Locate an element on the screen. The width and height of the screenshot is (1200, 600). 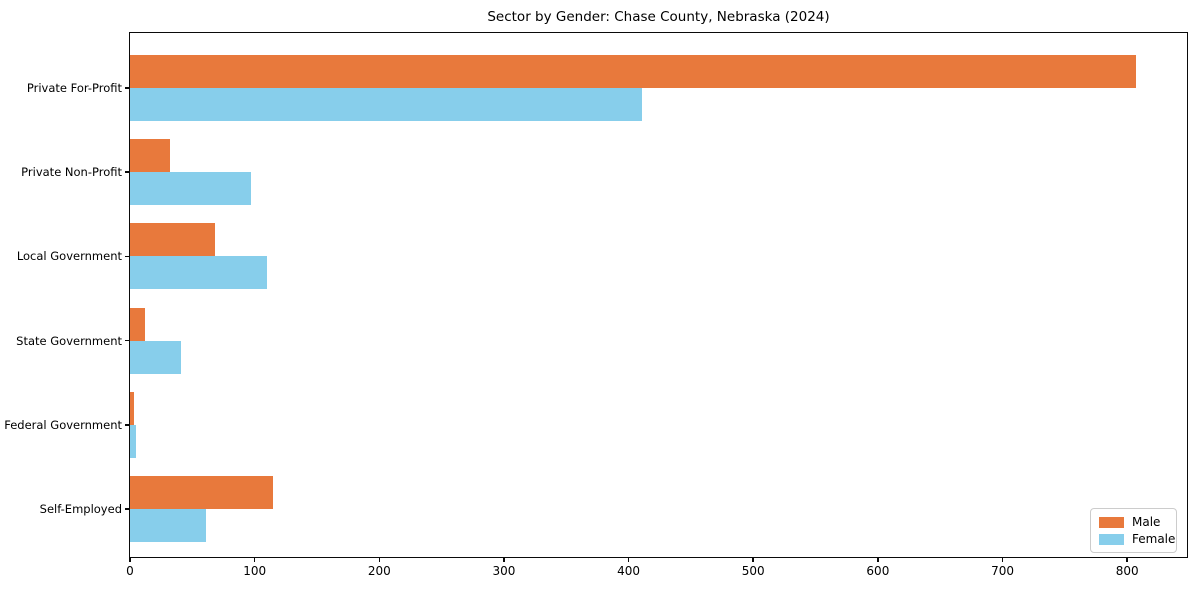
bar-male-private-non-profit is located at coordinates (150, 156).